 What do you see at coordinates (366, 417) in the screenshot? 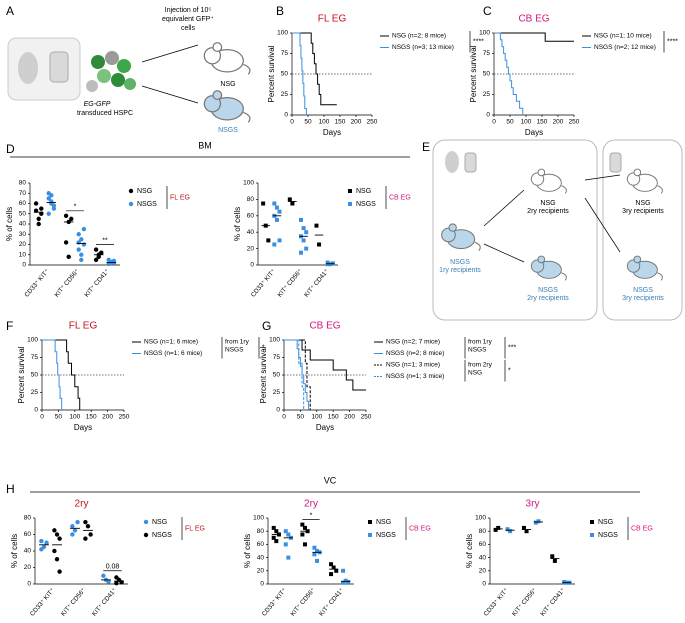
I see `x-tick-label: 250` at bounding box center [366, 417].